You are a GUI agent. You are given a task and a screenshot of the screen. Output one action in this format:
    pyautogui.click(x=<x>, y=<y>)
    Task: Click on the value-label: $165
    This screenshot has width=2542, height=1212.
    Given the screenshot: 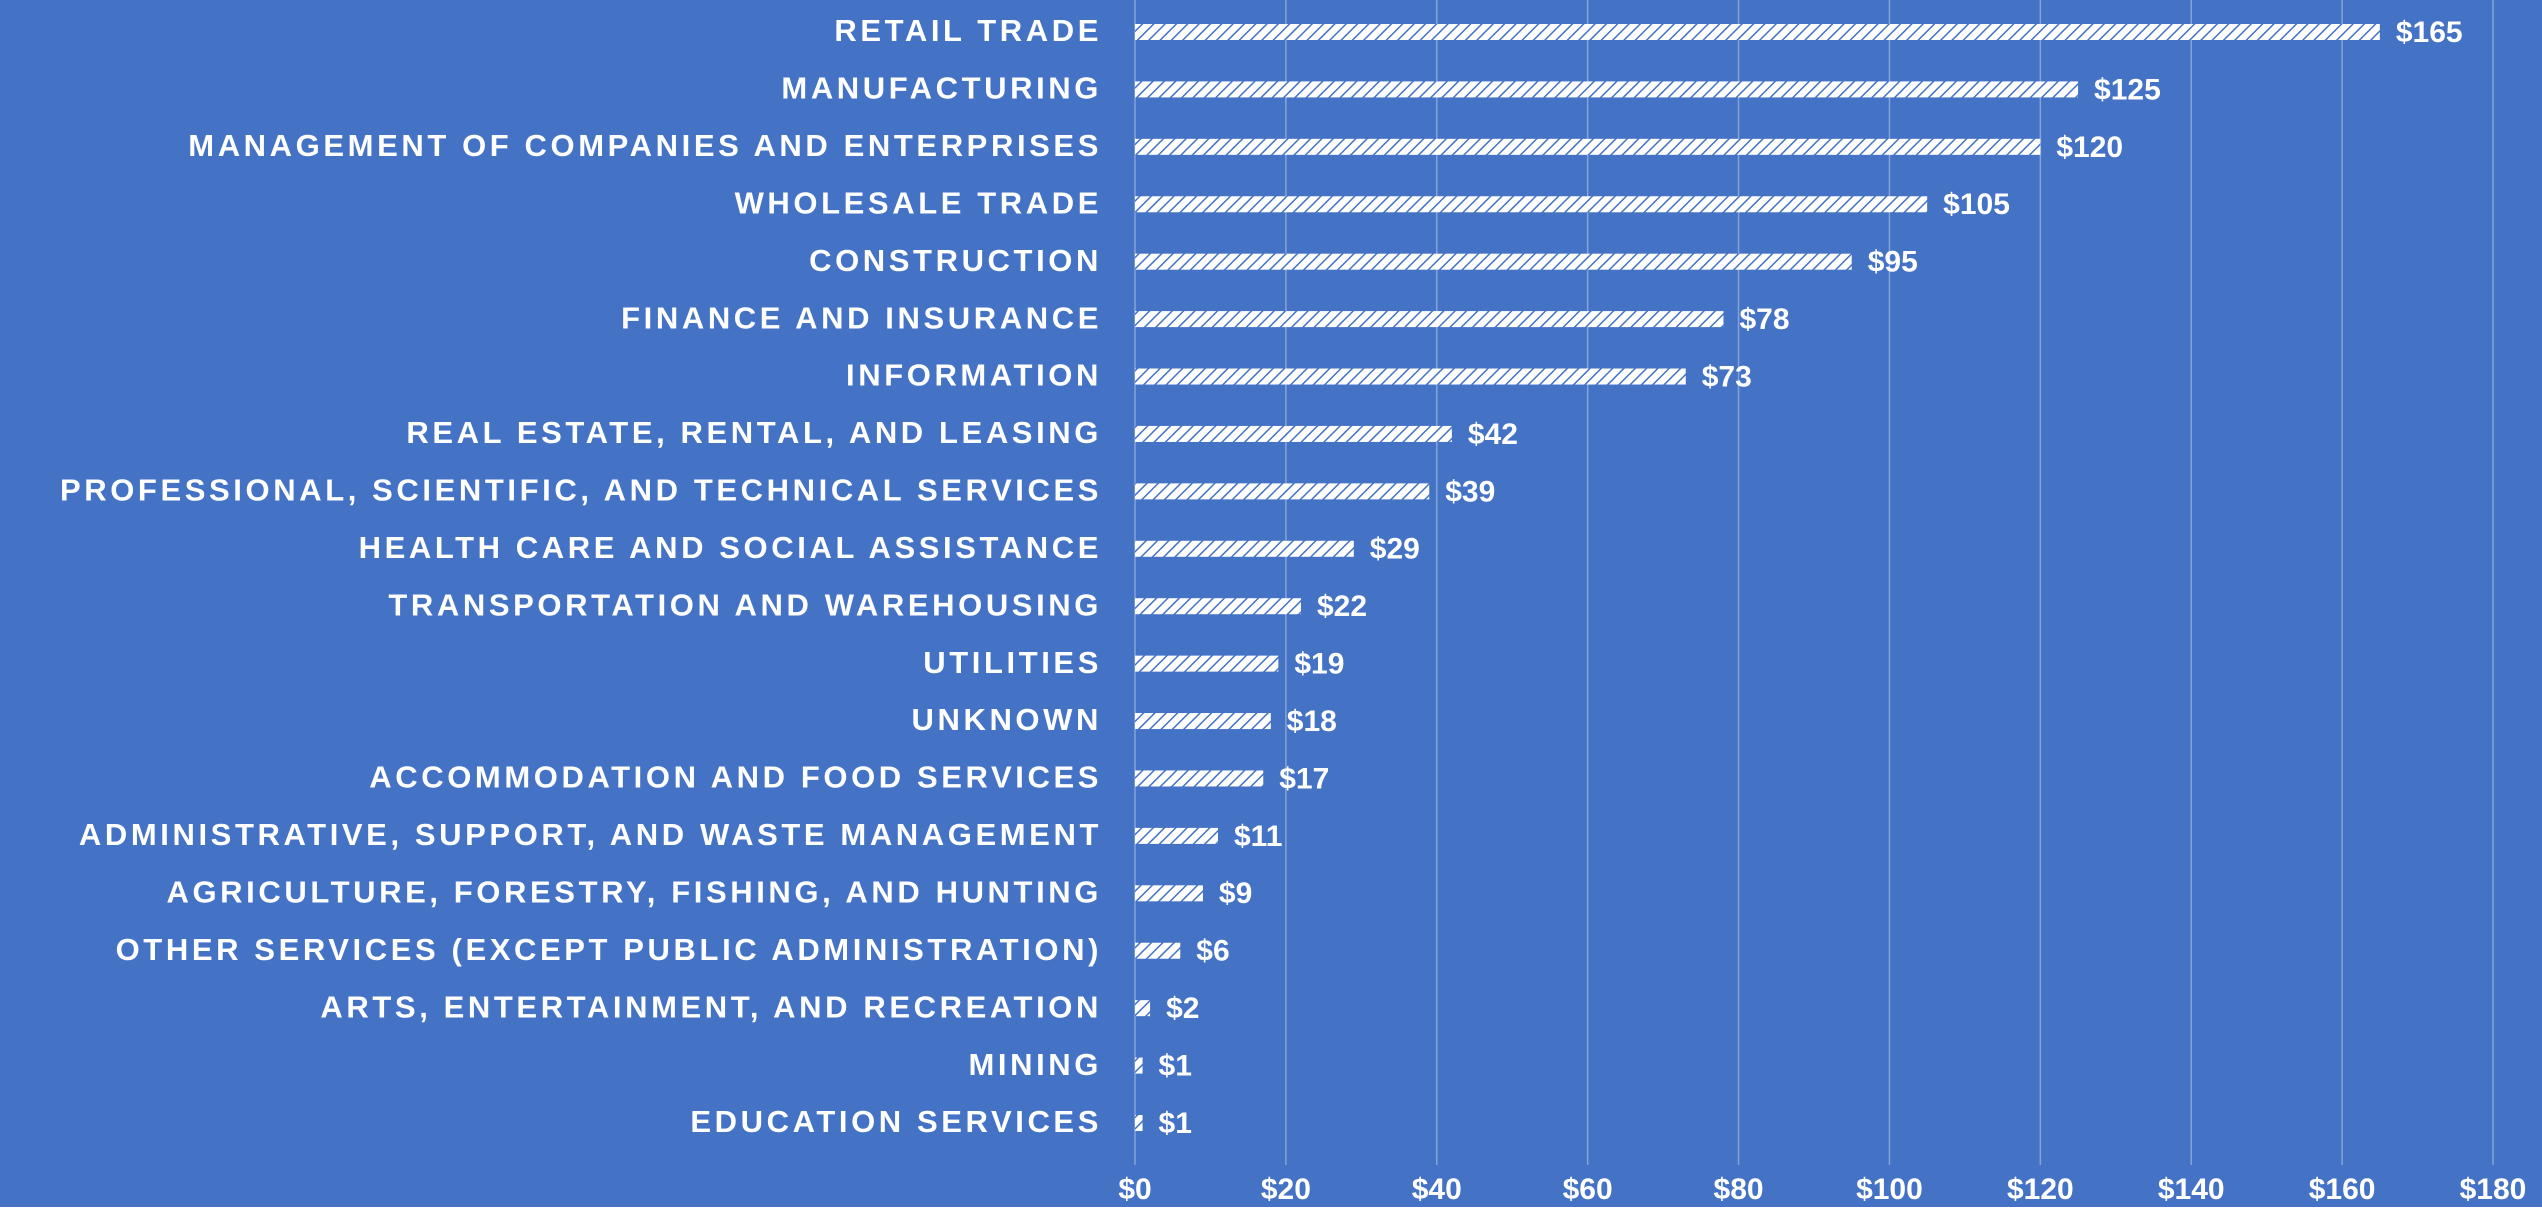 What is the action you would take?
    pyautogui.click(x=2429, y=32)
    